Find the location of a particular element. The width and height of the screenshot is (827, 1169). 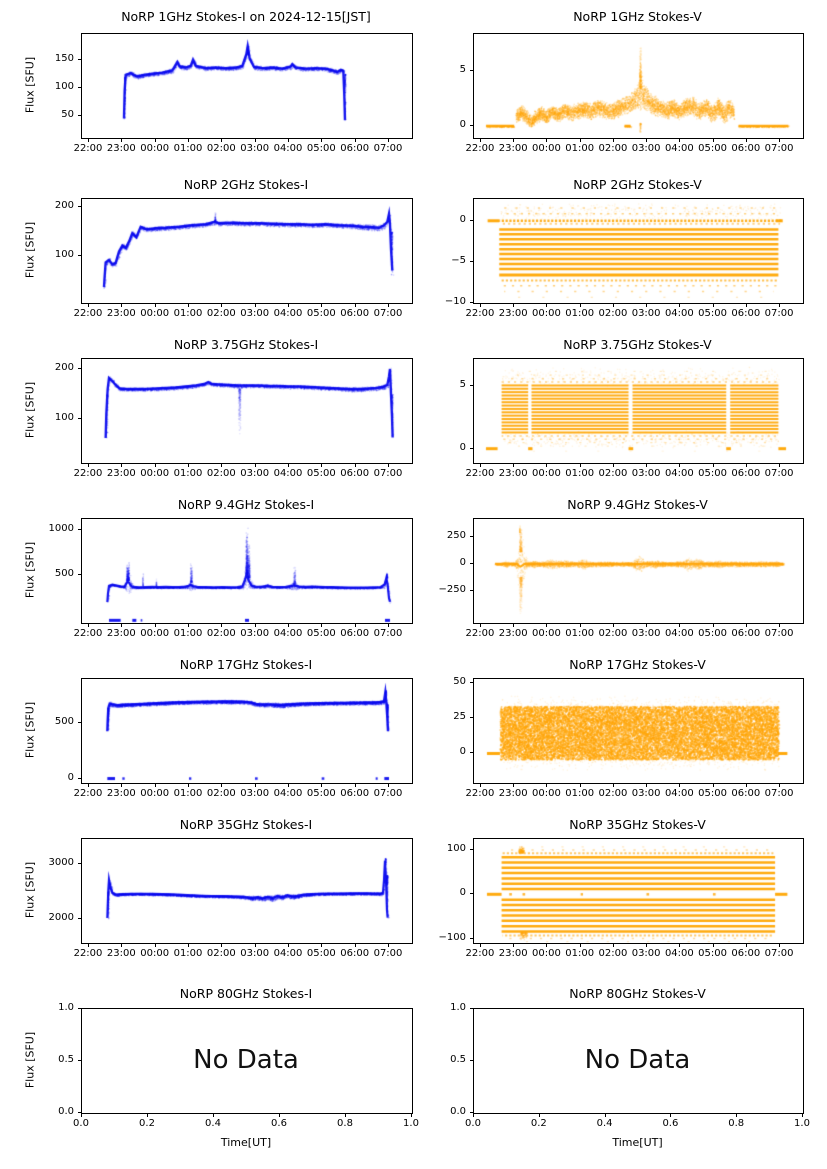

subplot-title: NoRP 9.4GHz Stokes-I is located at coordinates (246, 504).